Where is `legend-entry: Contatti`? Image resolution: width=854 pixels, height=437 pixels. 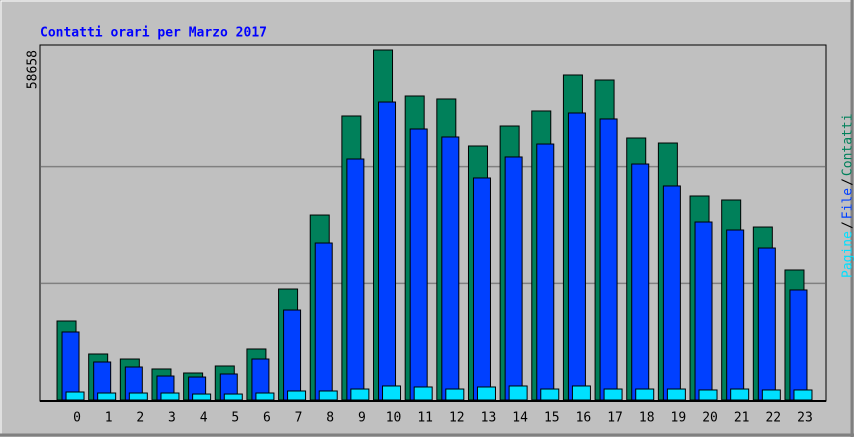
legend-entry: Contatti is located at coordinates (847, 144).